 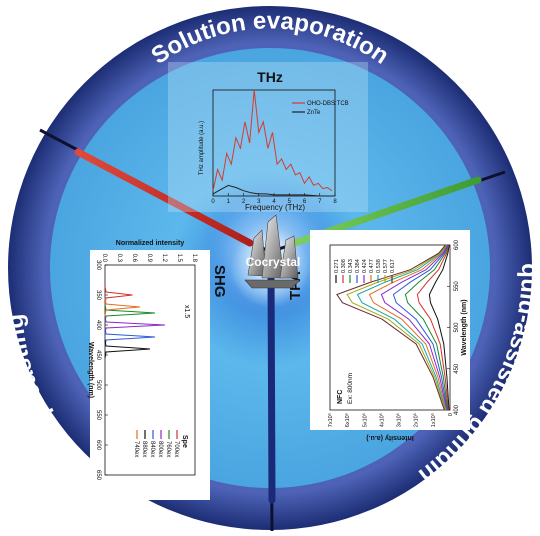 What do you see at coordinates (344, 266) in the screenshot?
I see `tpa-legend-entry: 0.308` at bounding box center [344, 266].